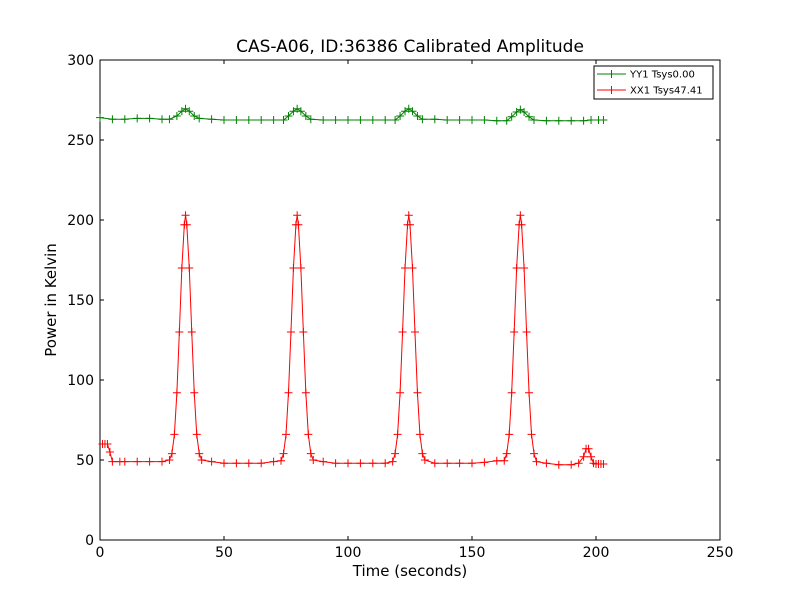 The width and height of the screenshot is (800, 604). Describe the element at coordinates (80, 61) in the screenshot. I see `y-tick-label: 300` at that location.